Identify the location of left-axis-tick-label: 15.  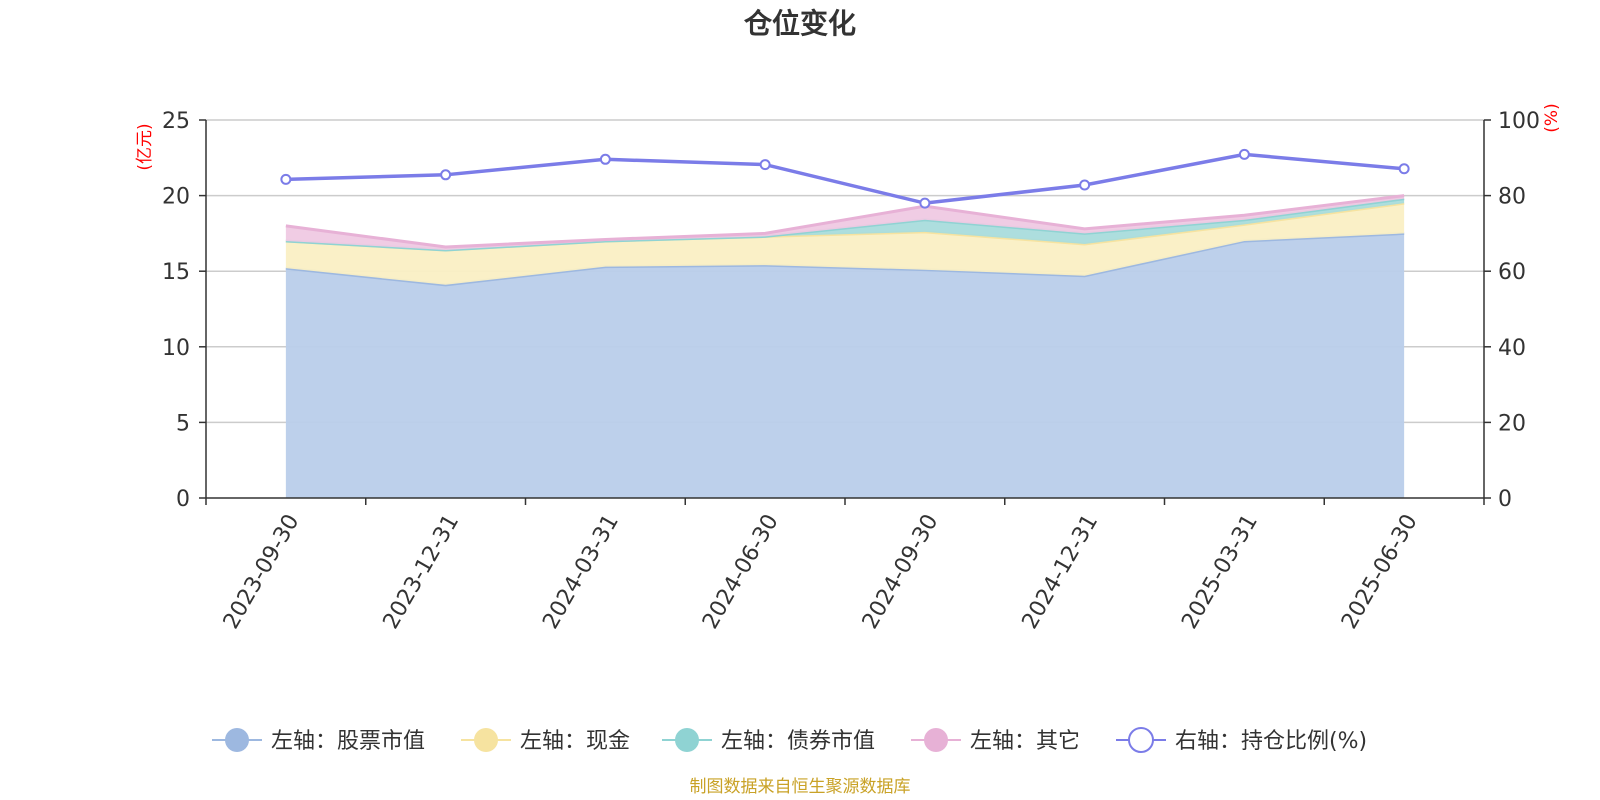
(176, 272).